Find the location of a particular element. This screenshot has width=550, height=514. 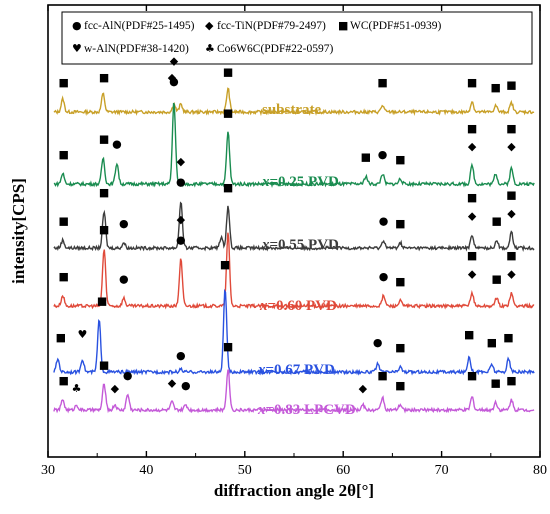

legend-entry-text: Co6W6C(PDF#22-0597) is located at coordinates (275, 49).